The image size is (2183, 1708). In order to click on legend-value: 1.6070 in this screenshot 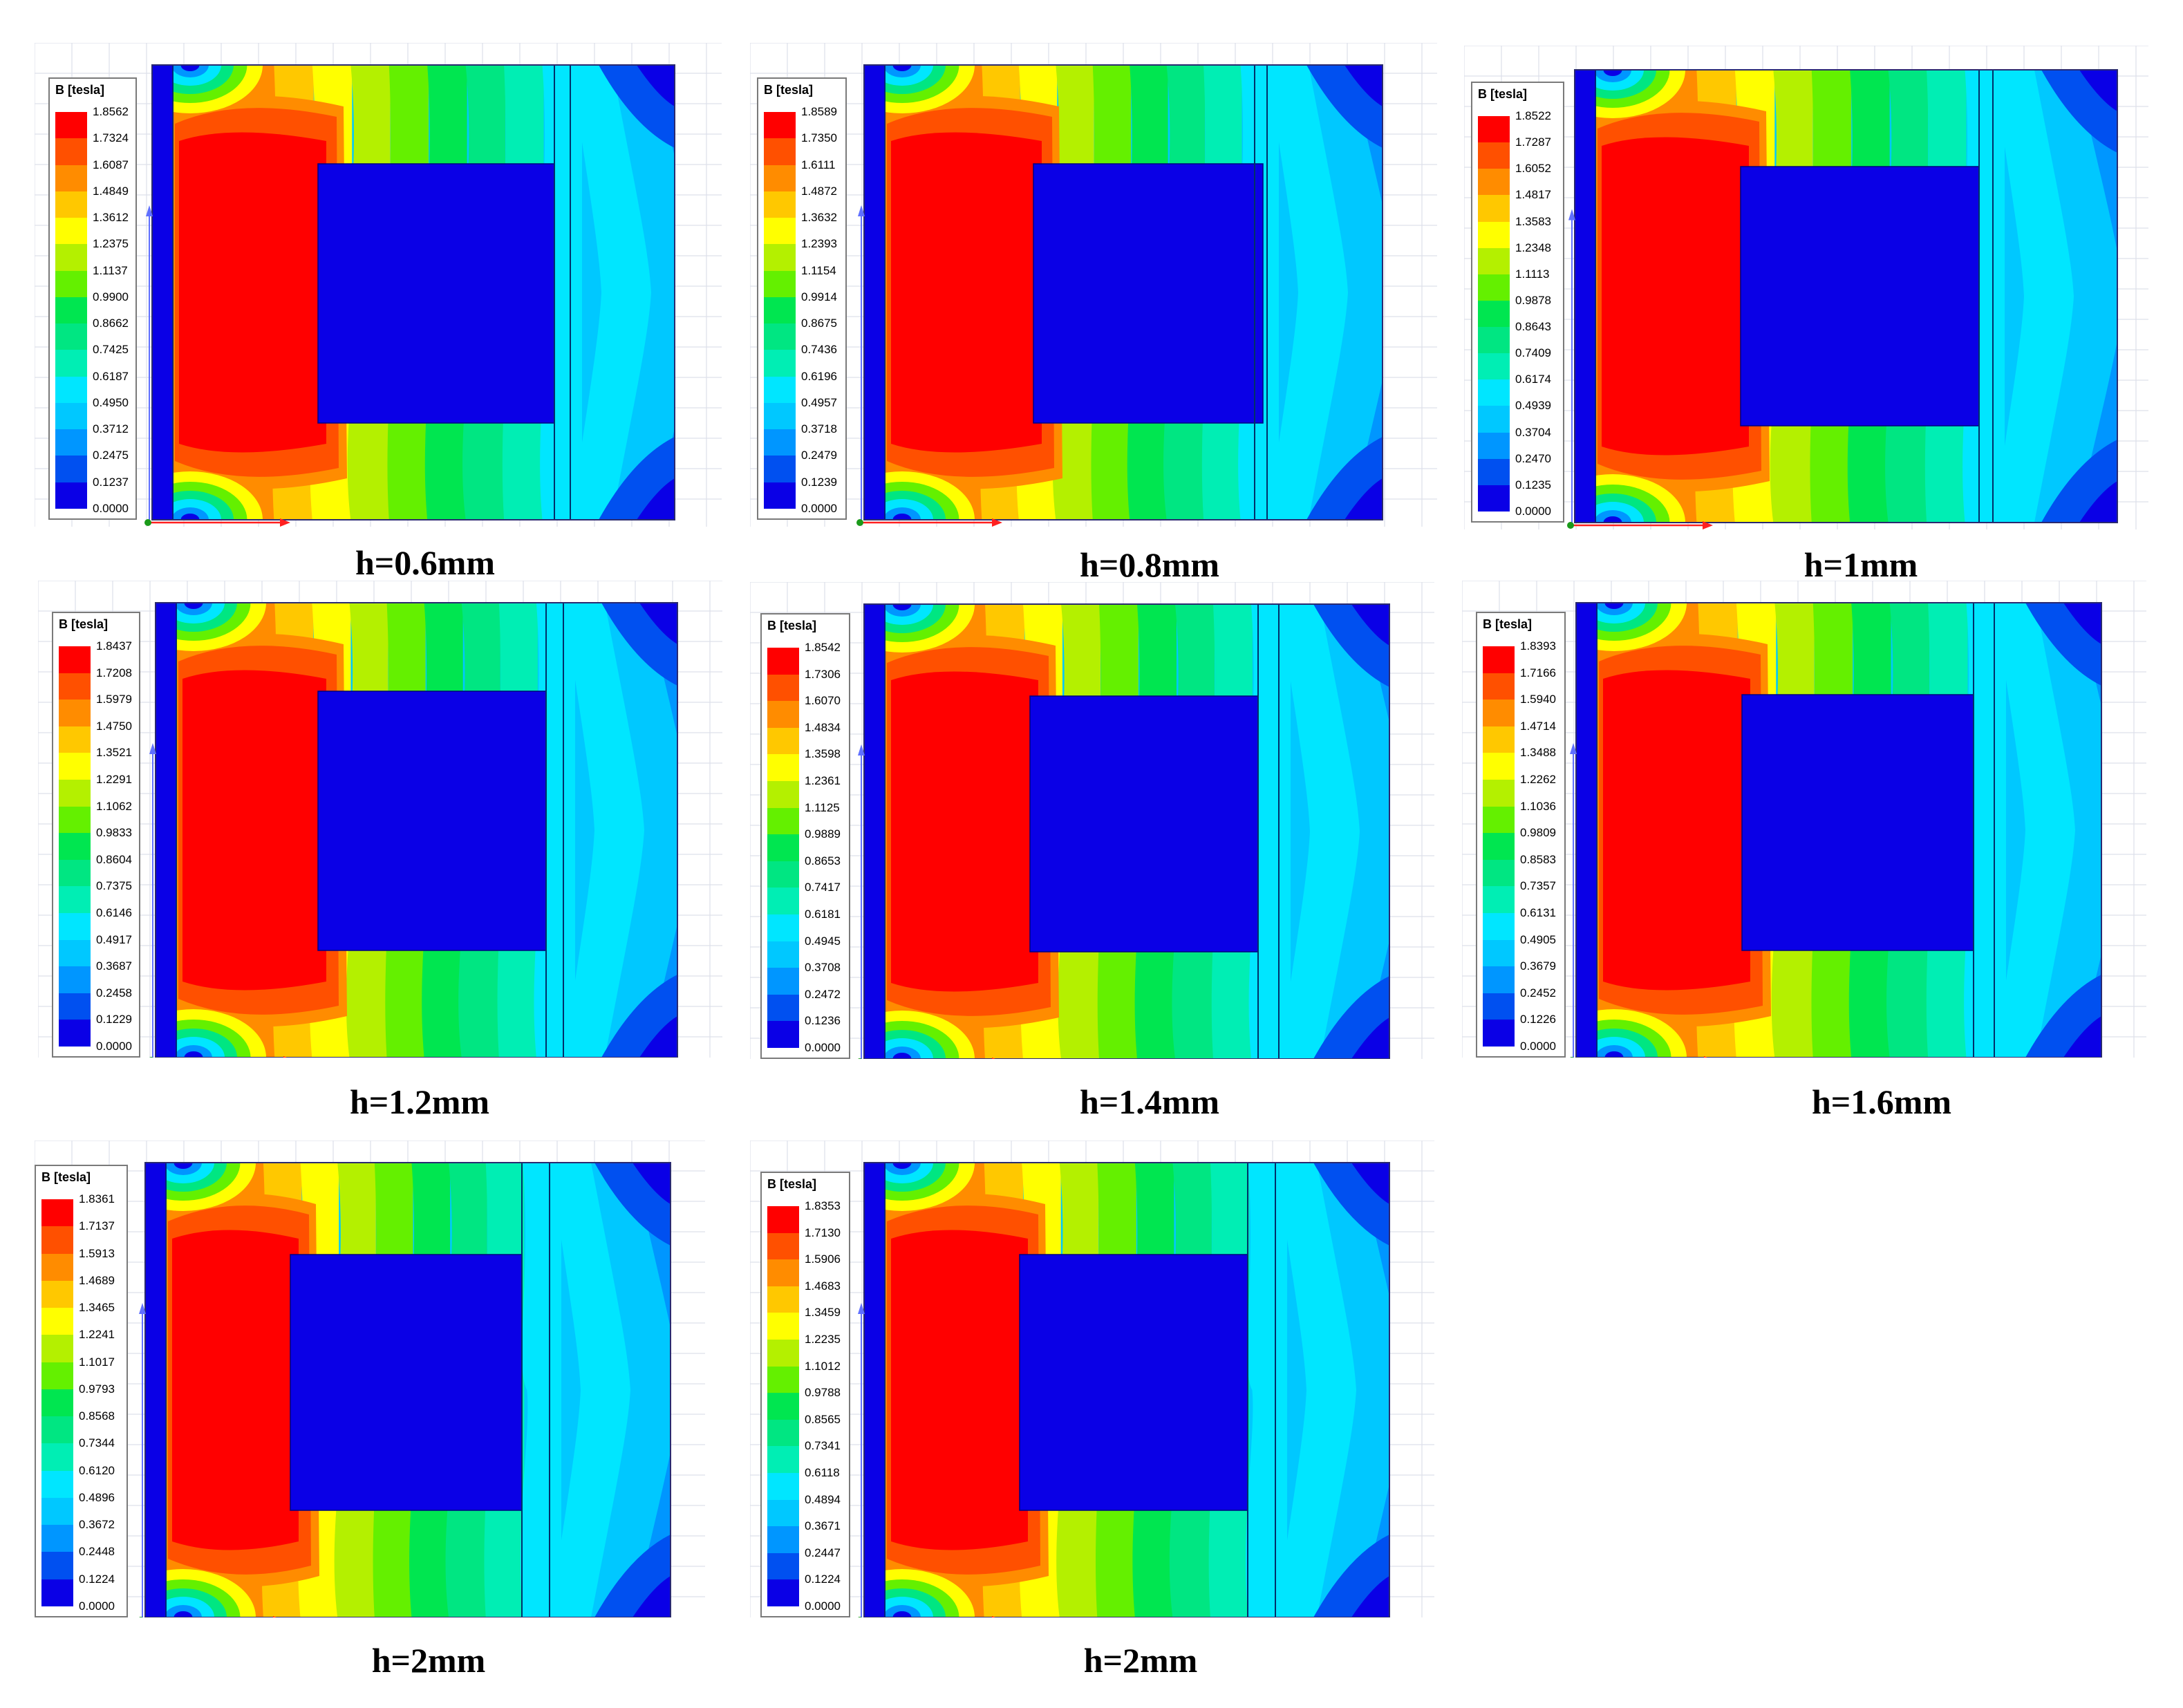, I will do `click(823, 701)`.